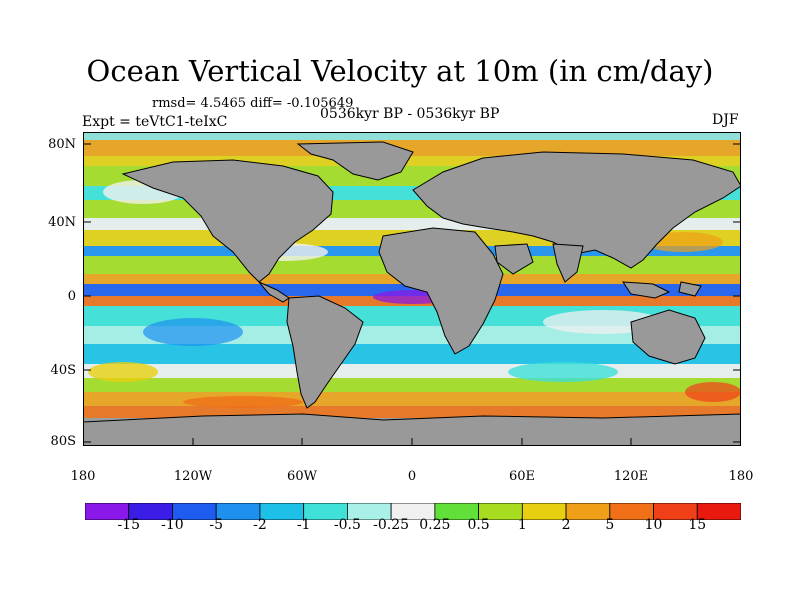 The image size is (800, 600). Describe the element at coordinates (741, 476) in the screenshot. I see `lon-label-180e: 180` at that location.